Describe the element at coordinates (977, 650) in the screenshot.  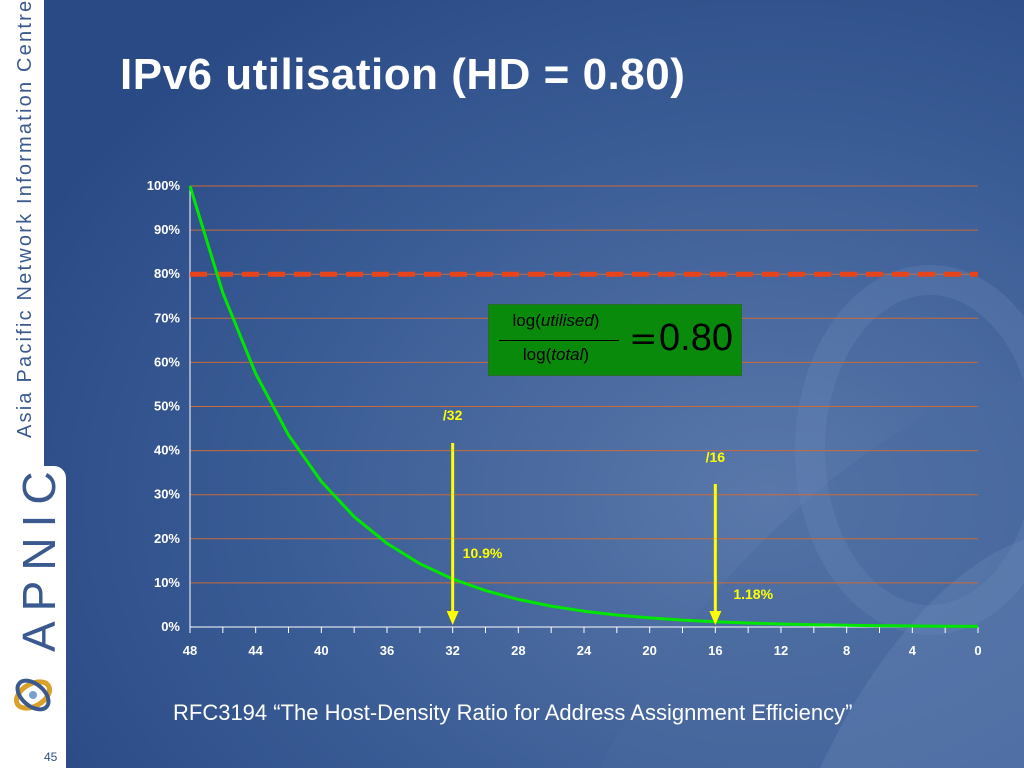
I see `x-tick-label: 0` at that location.